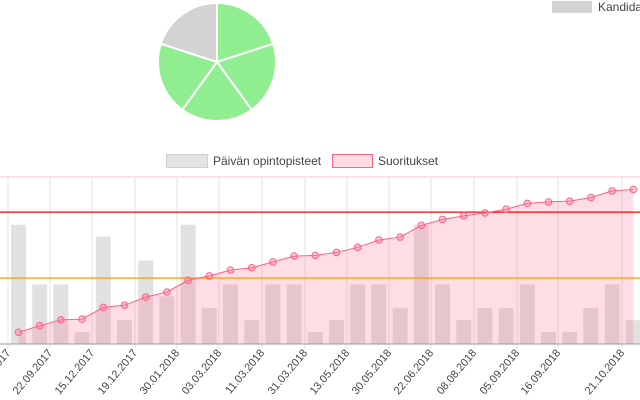  I want to click on x-tick-label: 03.03.2018, so click(202, 372).